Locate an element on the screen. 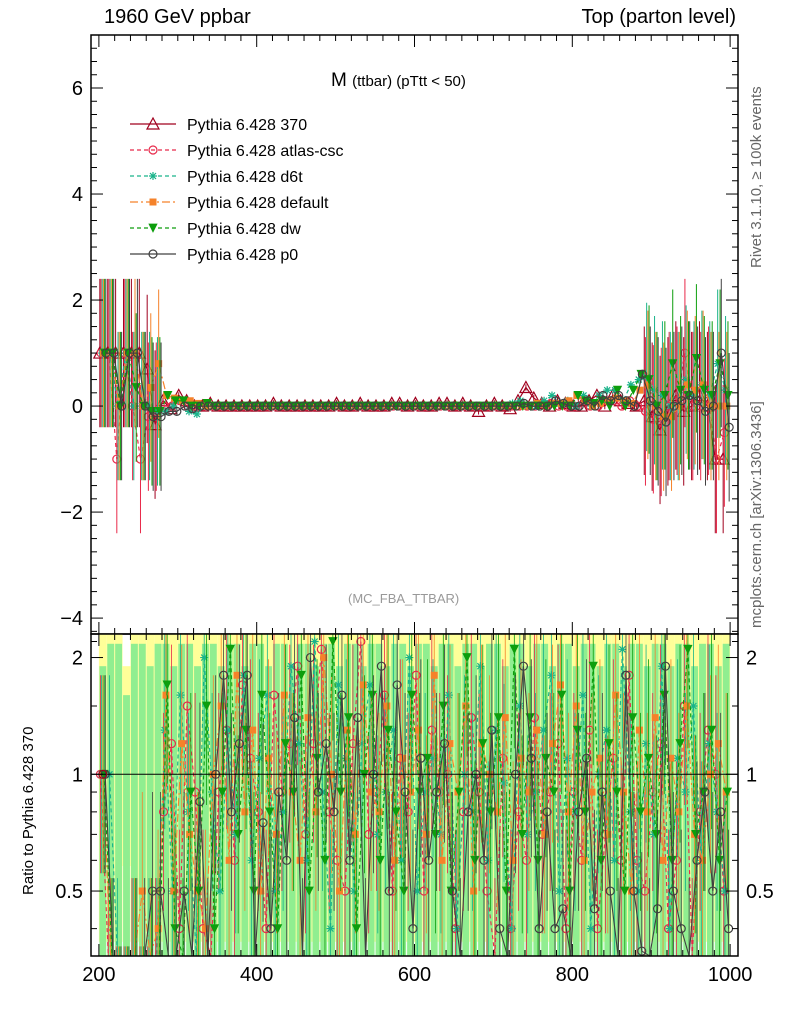 The height and width of the screenshot is (1024, 786). legend-label: Pythia 6.428 p0 is located at coordinates (242, 255).